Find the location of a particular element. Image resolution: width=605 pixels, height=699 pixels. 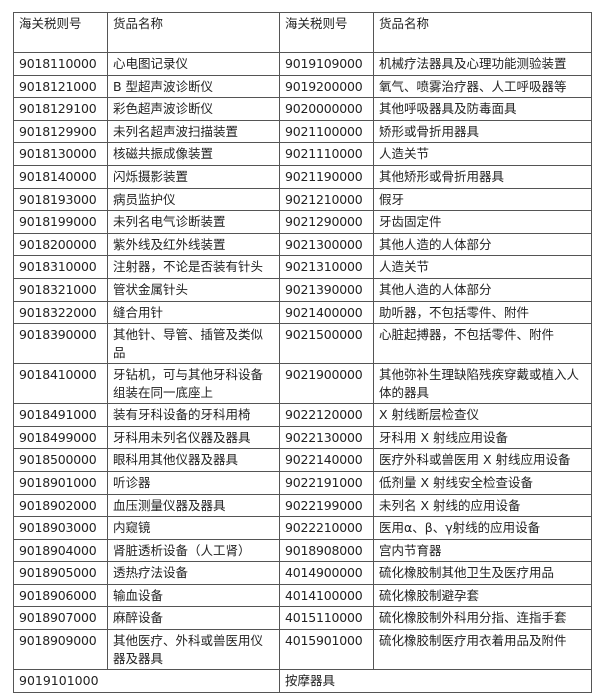

code-cell: 9018908000 is located at coordinates (326, 550).